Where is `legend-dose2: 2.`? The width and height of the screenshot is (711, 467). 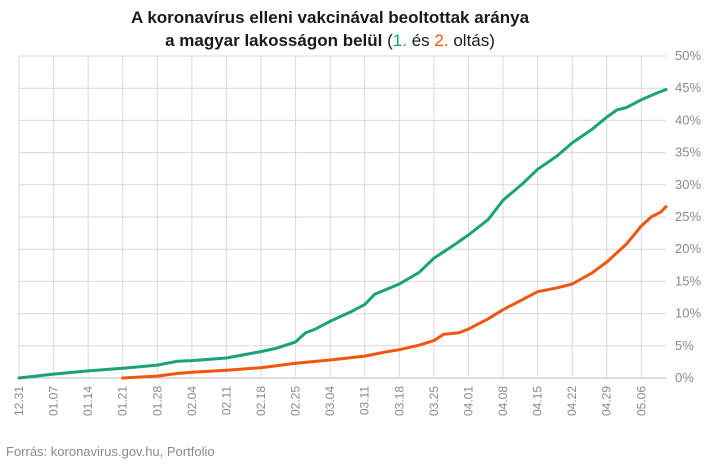
legend-dose2: 2. is located at coordinates (441, 40).